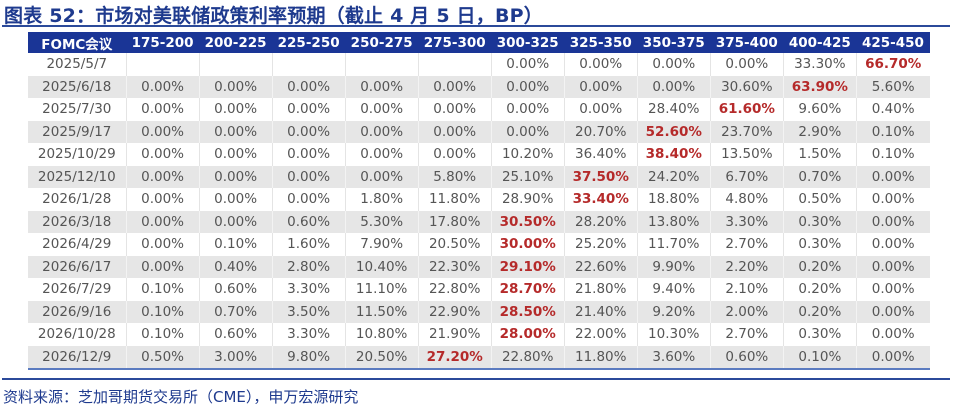 This screenshot has height=412, width=960. What do you see at coordinates (382, 357) in the screenshot?
I see `probability-cell: 20.50%` at bounding box center [382, 357].